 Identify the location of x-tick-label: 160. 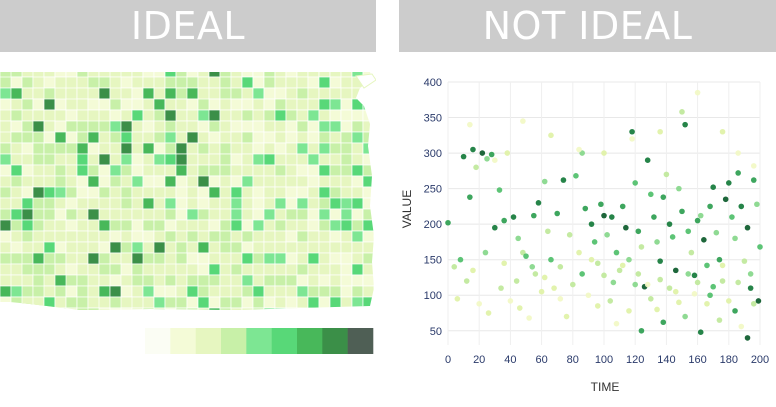
(697, 360).